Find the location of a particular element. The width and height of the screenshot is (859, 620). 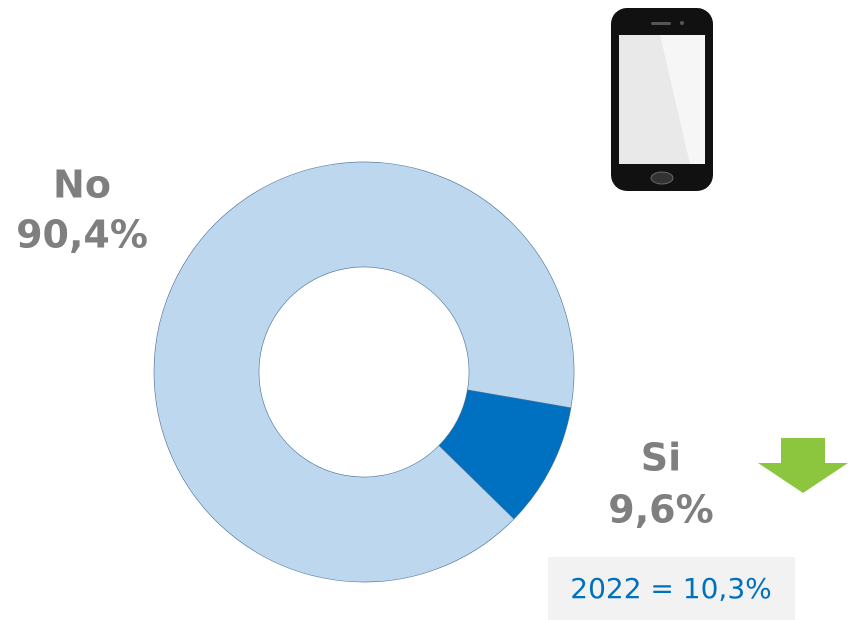

category-label: No is located at coordinates (82, 185).